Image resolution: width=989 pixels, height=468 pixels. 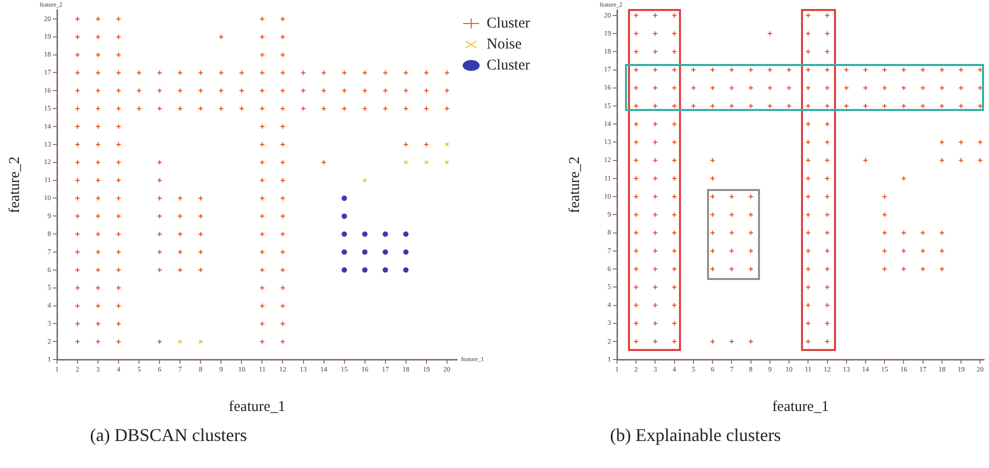 What do you see at coordinates (504, 44) in the screenshot?
I see `legend-label: Noise` at bounding box center [504, 44].